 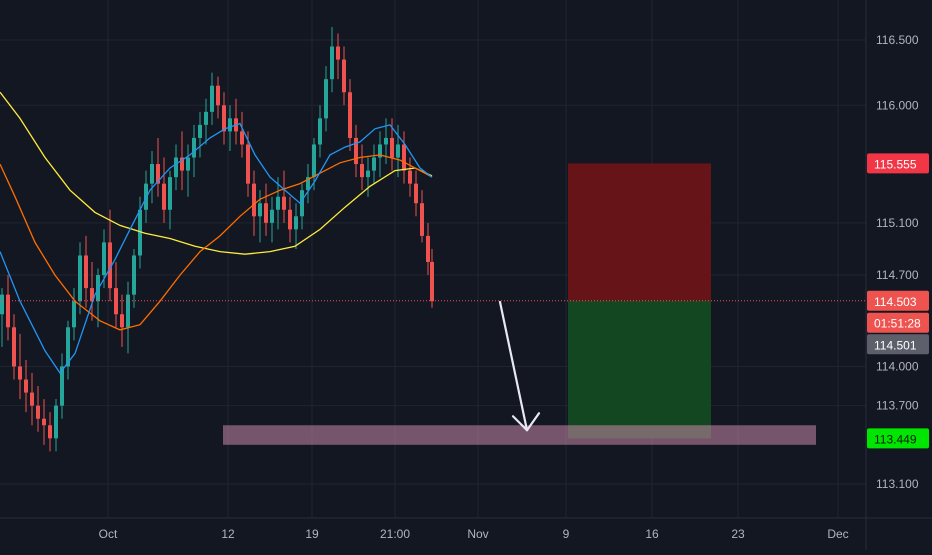 I want to click on arrow-shaft, so click(x=513, y=366).